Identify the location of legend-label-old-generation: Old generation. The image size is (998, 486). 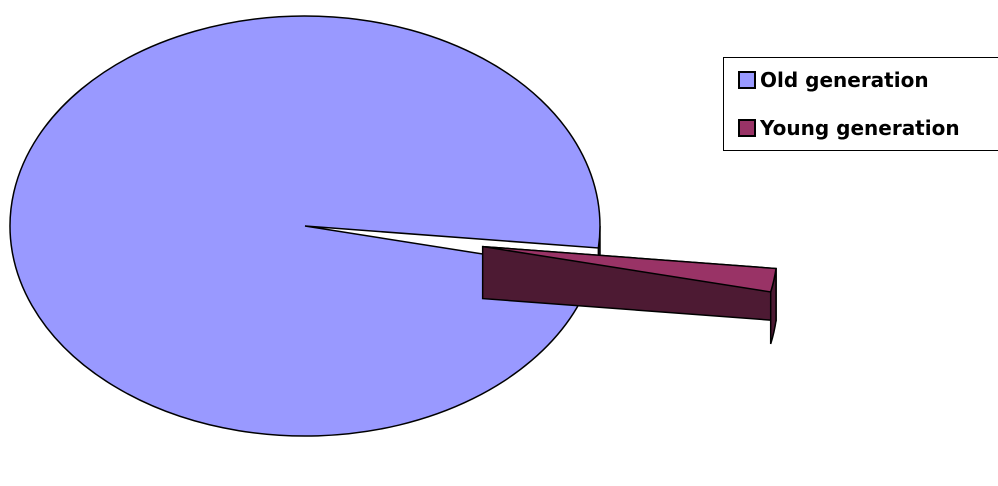
(844, 80).